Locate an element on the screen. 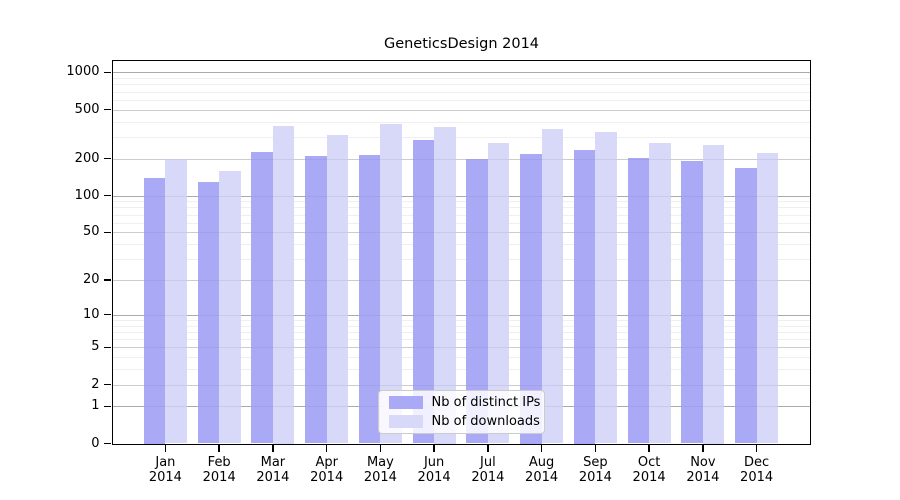 The width and height of the screenshot is (900, 500). y-tick-label: 2 is located at coordinates (95, 384).